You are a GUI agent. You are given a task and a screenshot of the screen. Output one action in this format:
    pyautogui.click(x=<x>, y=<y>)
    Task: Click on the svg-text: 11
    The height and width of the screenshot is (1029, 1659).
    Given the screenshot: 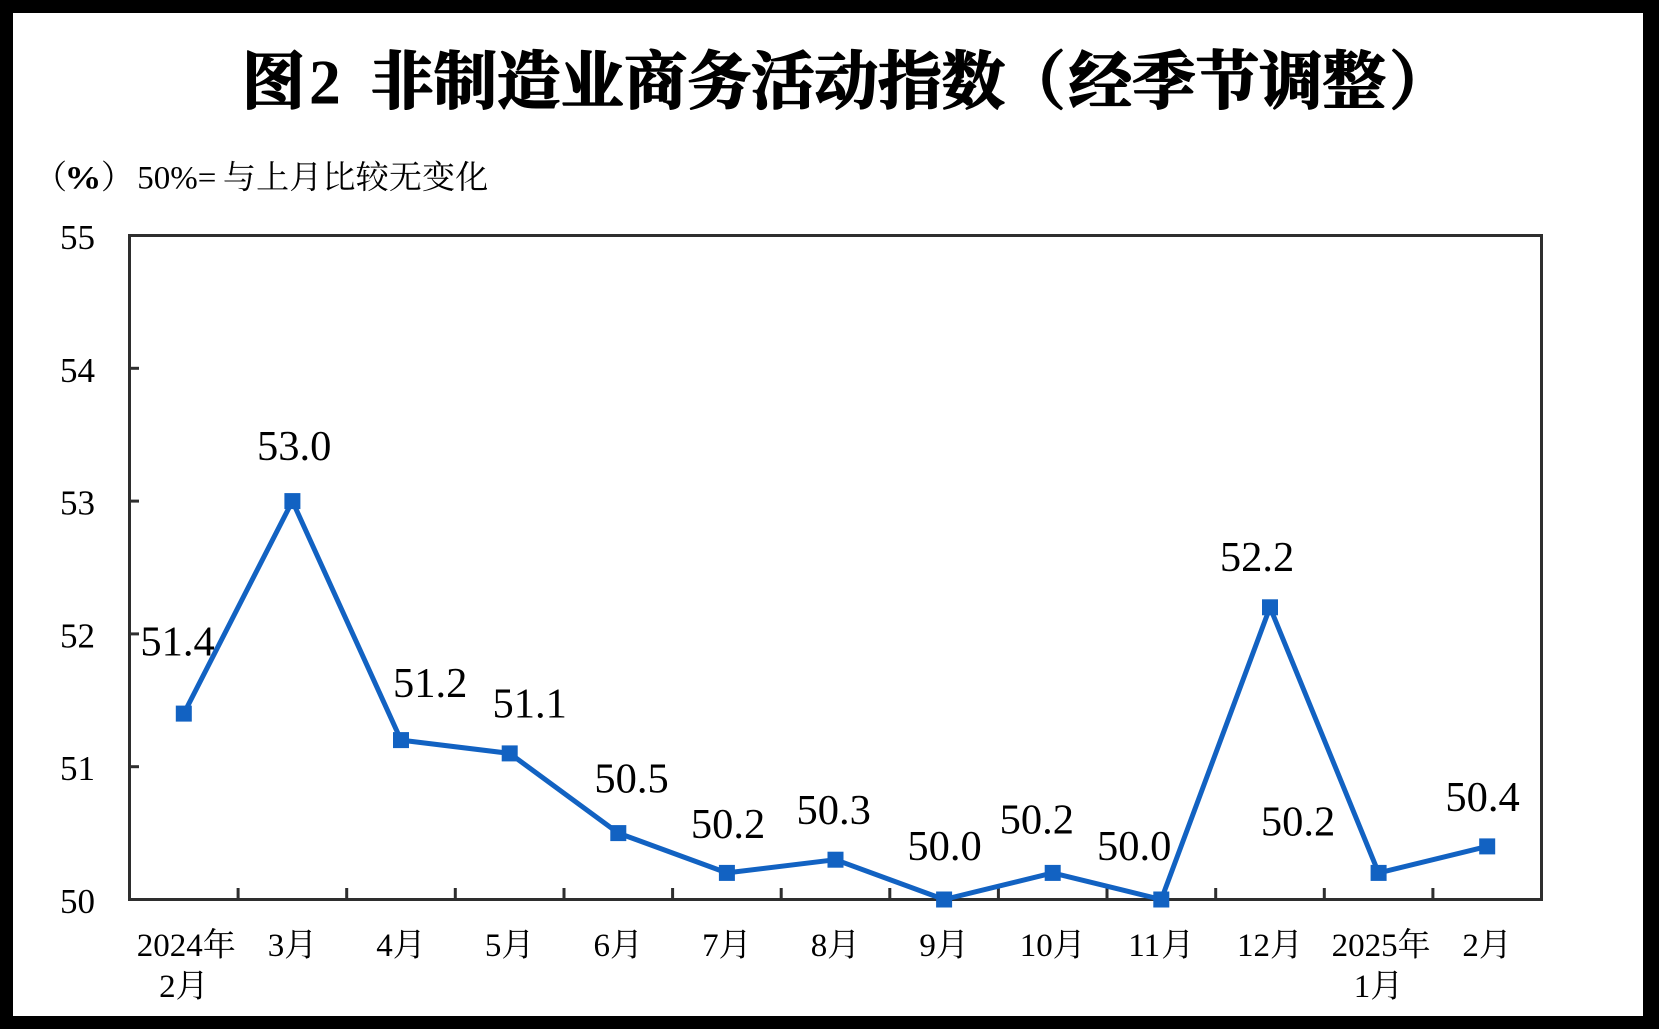 What is the action you would take?
    pyautogui.click(x=1144, y=946)
    